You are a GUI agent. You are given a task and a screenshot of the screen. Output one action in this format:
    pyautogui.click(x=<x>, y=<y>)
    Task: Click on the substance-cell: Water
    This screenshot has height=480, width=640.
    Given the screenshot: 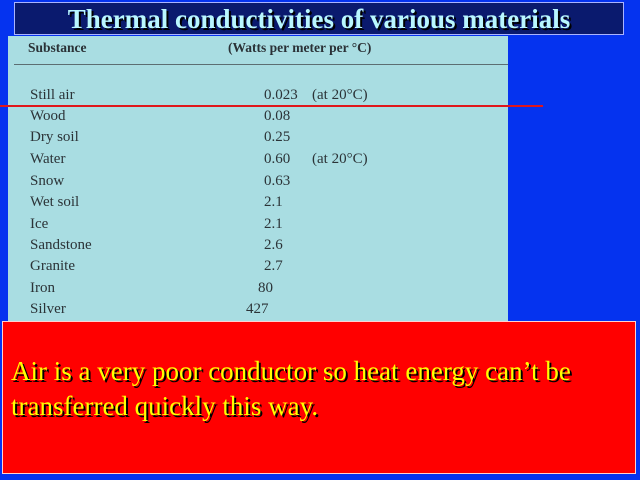 What is the action you would take?
    pyautogui.click(x=48, y=159)
    